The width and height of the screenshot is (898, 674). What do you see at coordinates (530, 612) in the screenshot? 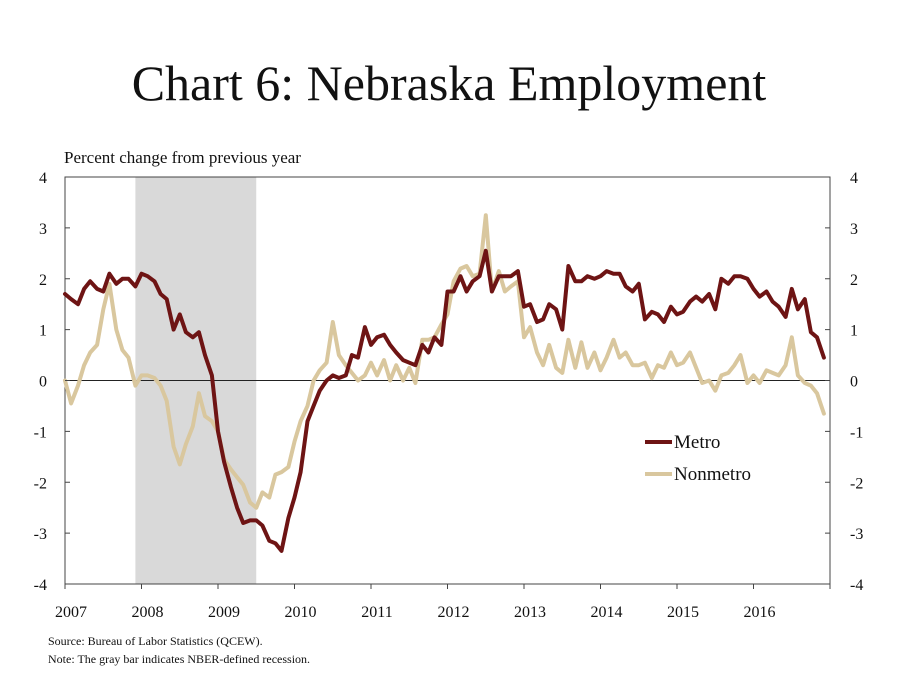
I see `x-tick-label: 2013` at bounding box center [530, 612].